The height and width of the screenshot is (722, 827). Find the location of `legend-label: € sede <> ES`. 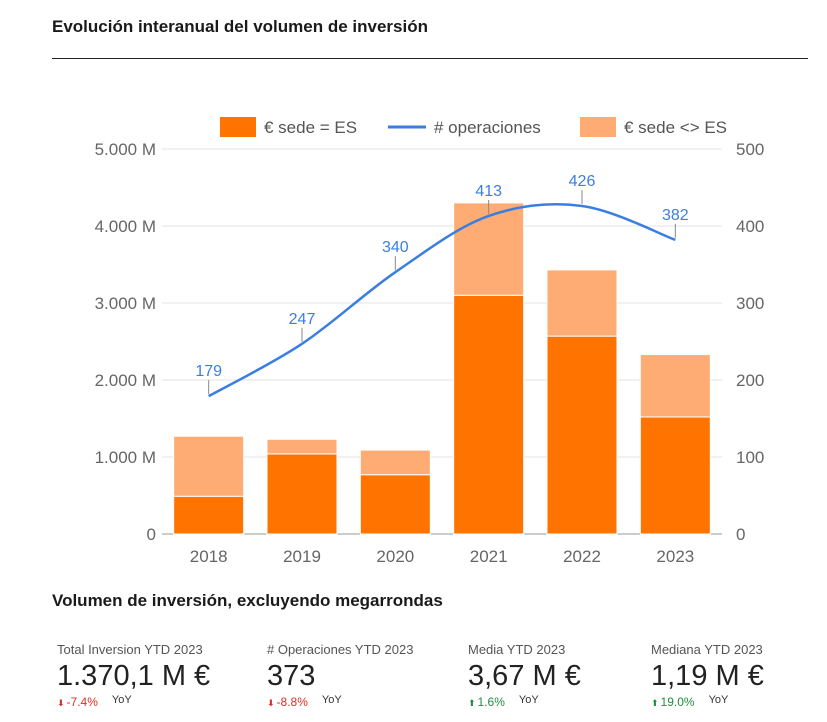

legend-label: € sede <> ES is located at coordinates (675, 127).